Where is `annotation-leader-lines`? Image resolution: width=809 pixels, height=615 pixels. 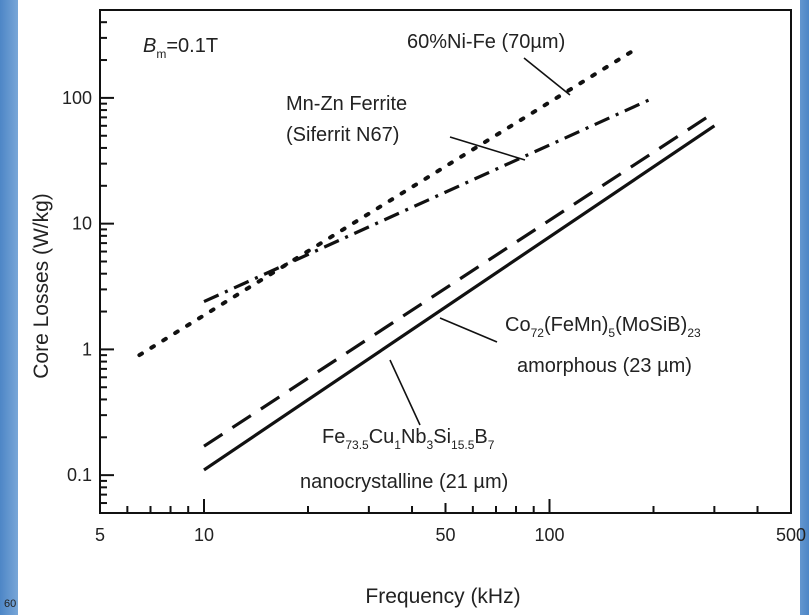
annotation-leader-lines is located at coordinates (480, 241).